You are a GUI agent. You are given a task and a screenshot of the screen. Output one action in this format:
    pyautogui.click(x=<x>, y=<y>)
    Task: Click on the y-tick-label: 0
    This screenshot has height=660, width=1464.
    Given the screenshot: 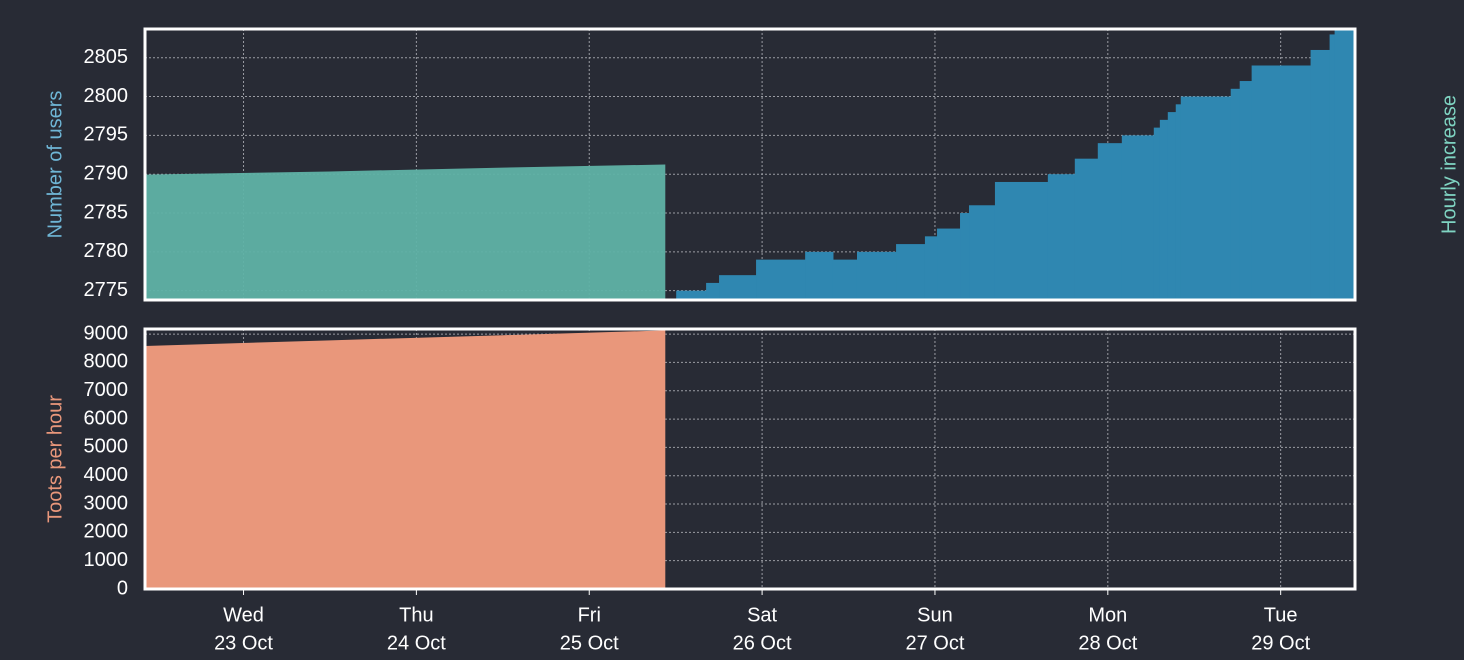 What is the action you would take?
    pyautogui.click(x=122, y=588)
    